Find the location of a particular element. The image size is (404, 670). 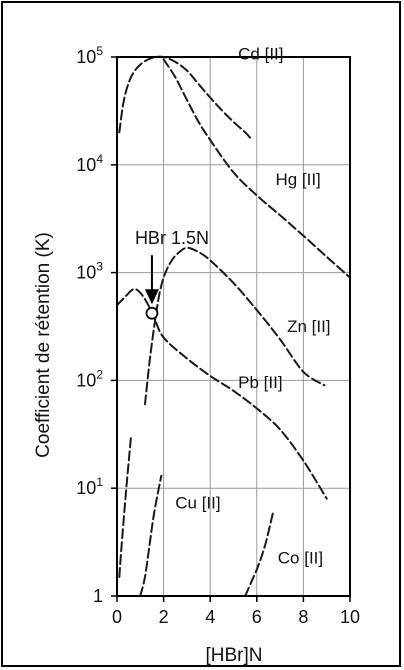

series-label: Cu [II] is located at coordinates (197, 502).